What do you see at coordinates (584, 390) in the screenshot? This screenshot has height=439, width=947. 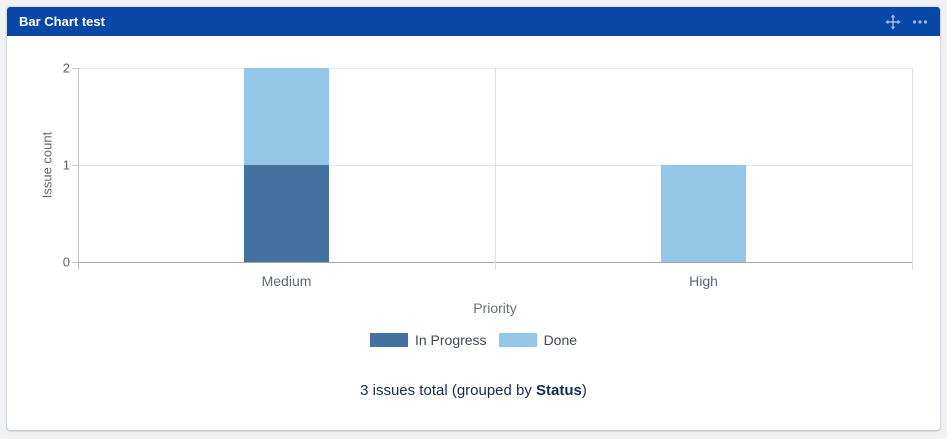 I see `summary-suffix: )` at bounding box center [584, 390].